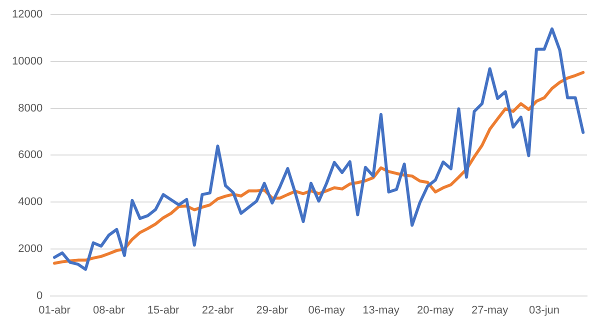  Describe the element at coordinates (218, 310) in the screenshot. I see `x-tick-label: 22-abr` at that location.